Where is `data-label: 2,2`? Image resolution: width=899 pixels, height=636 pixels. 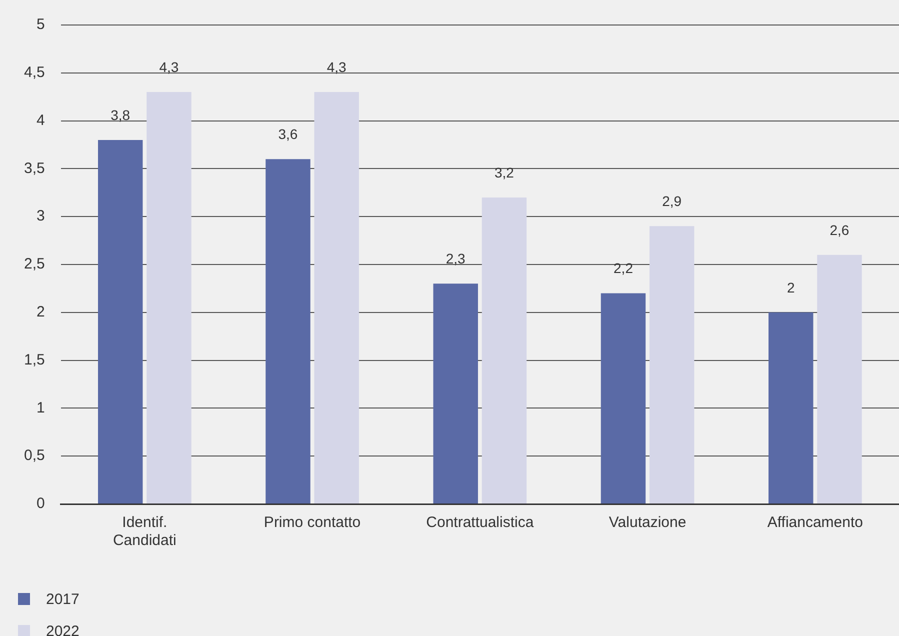 data-label: 2,2 is located at coordinates (624, 268).